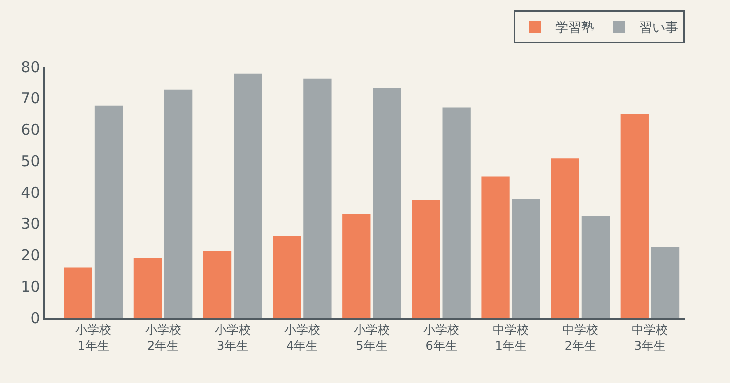 This screenshot has width=730, height=383. Describe the element at coordinates (302, 338) in the screenshot. I see `x-tick-label: 小学校 4年生` at that location.